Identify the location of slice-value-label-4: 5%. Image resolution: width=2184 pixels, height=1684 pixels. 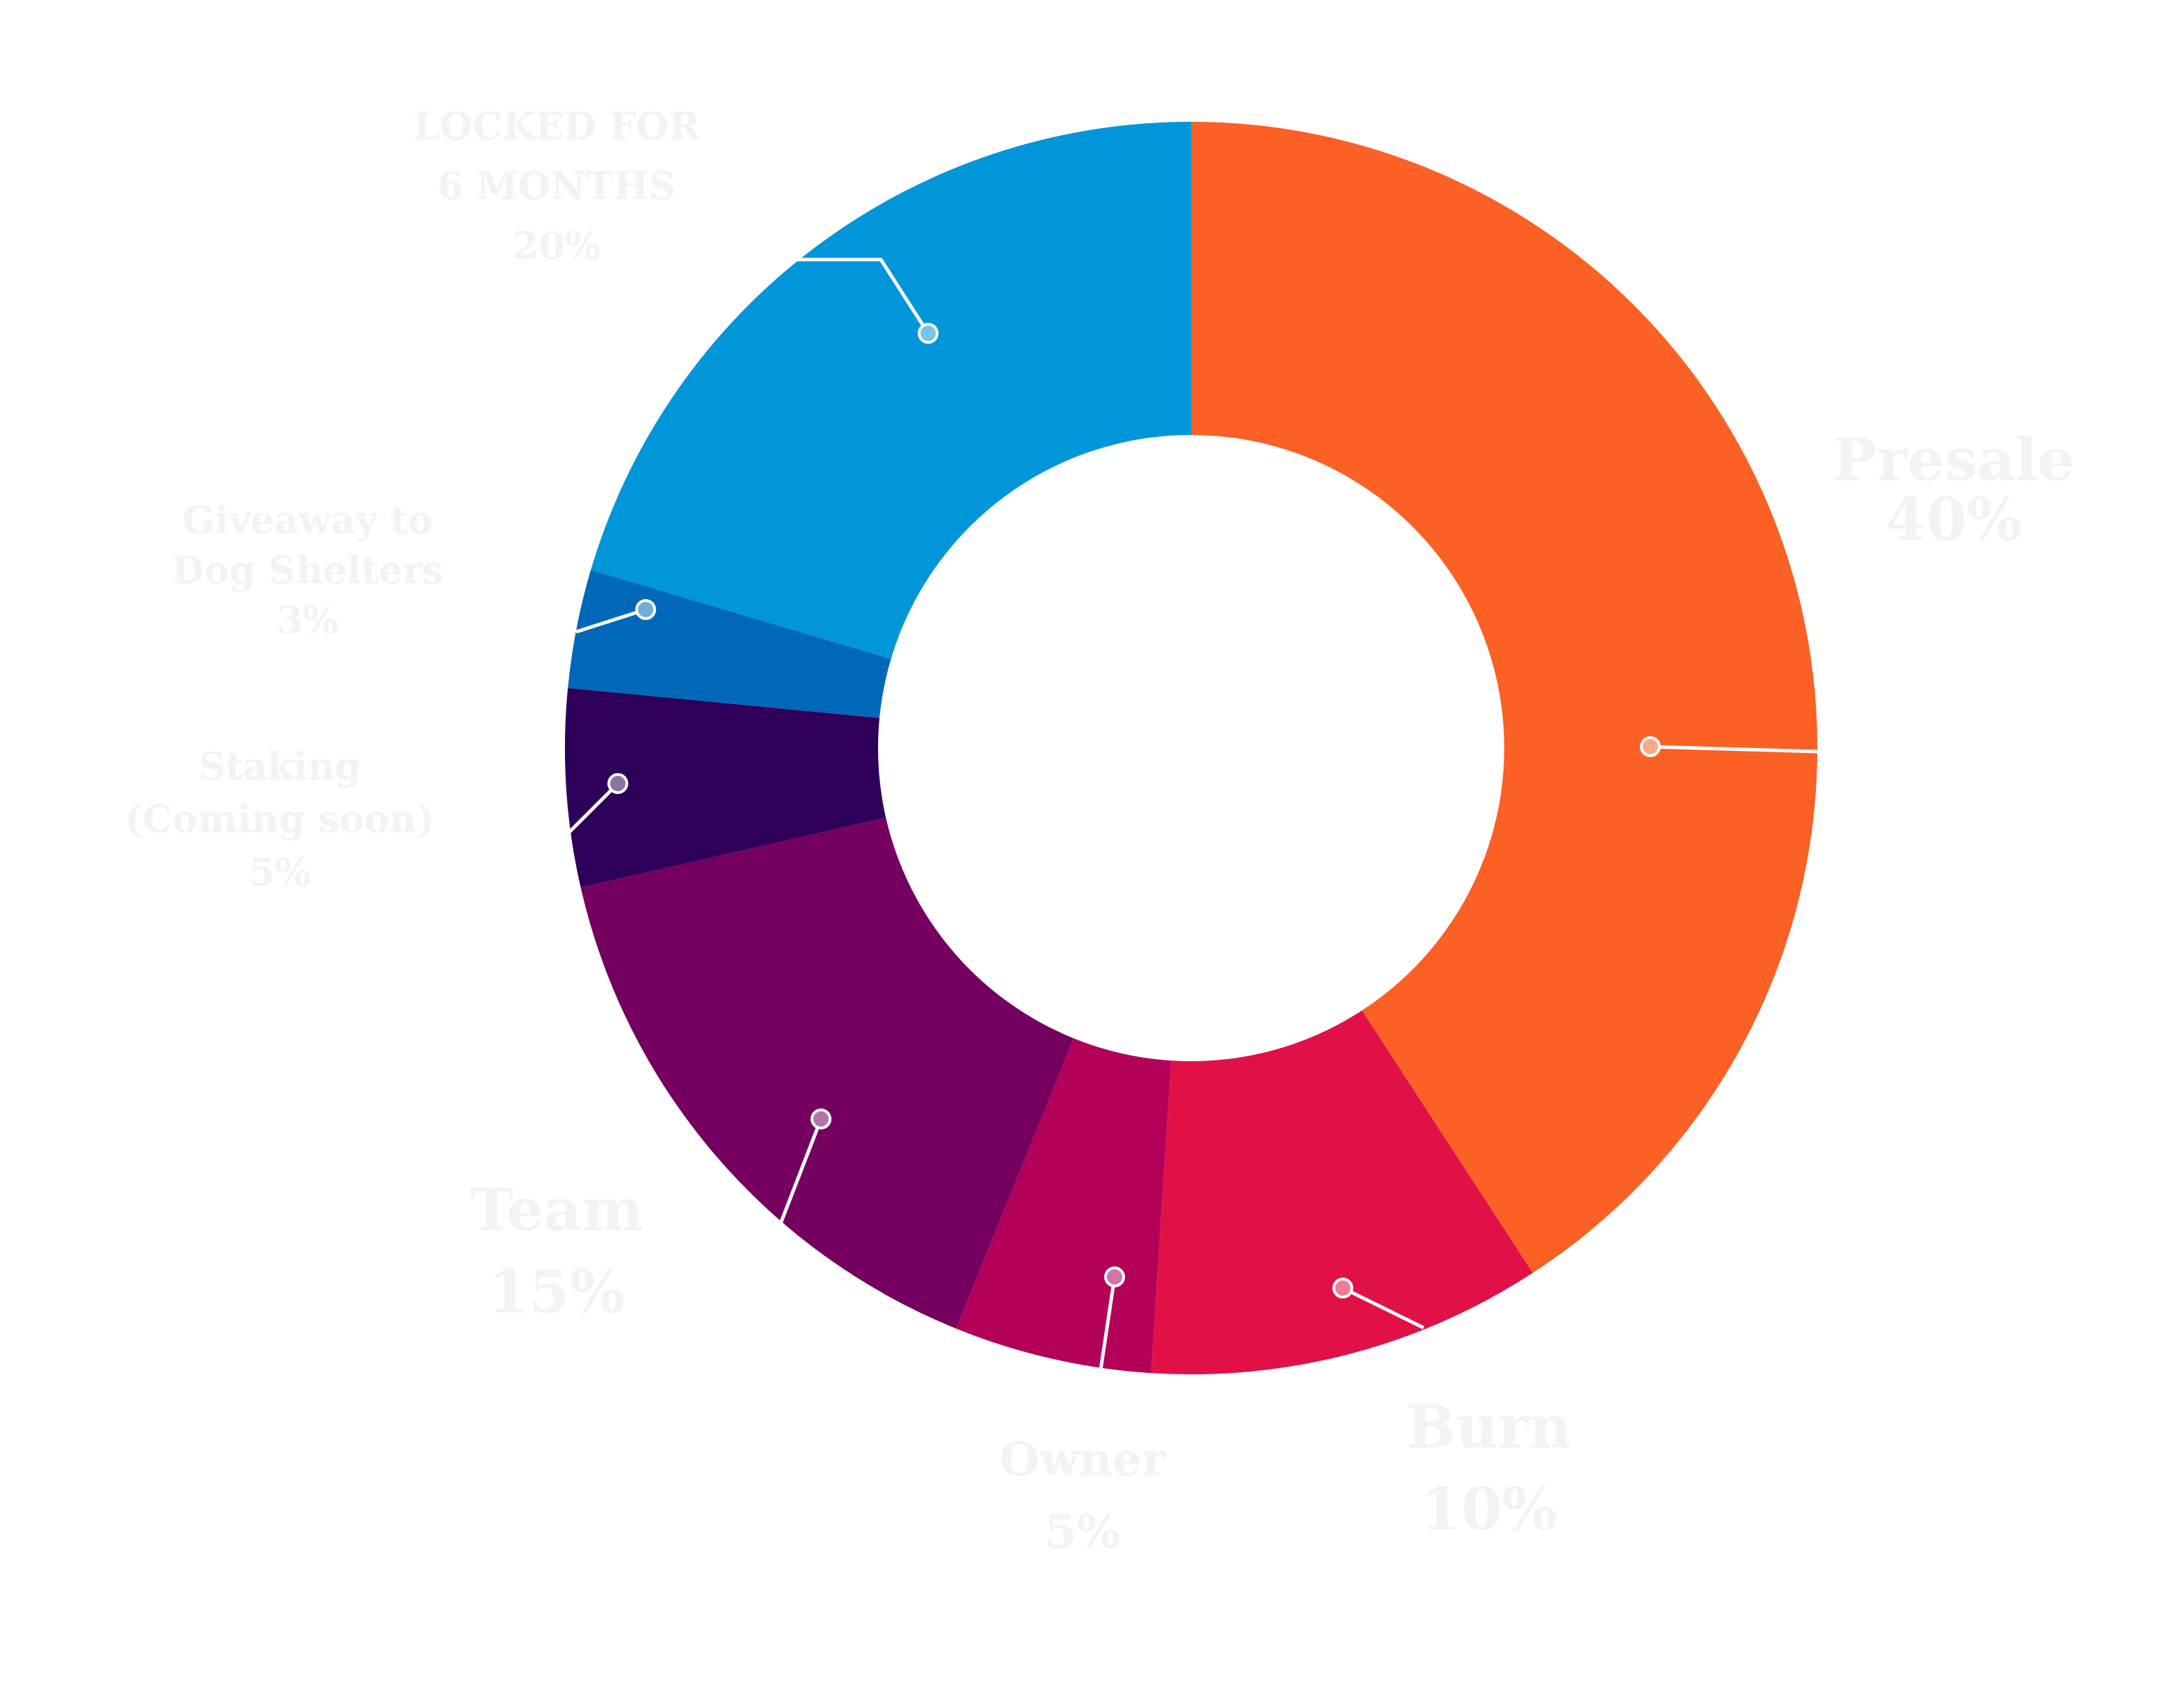
(280, 872).